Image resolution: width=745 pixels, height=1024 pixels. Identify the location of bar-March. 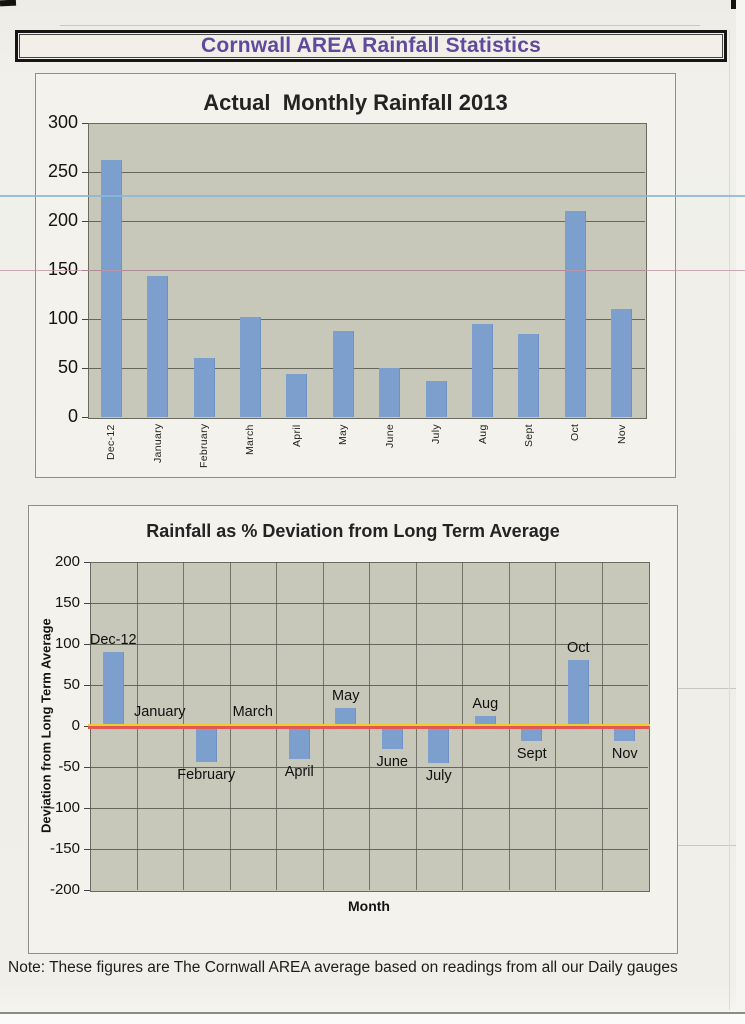
(250, 367).